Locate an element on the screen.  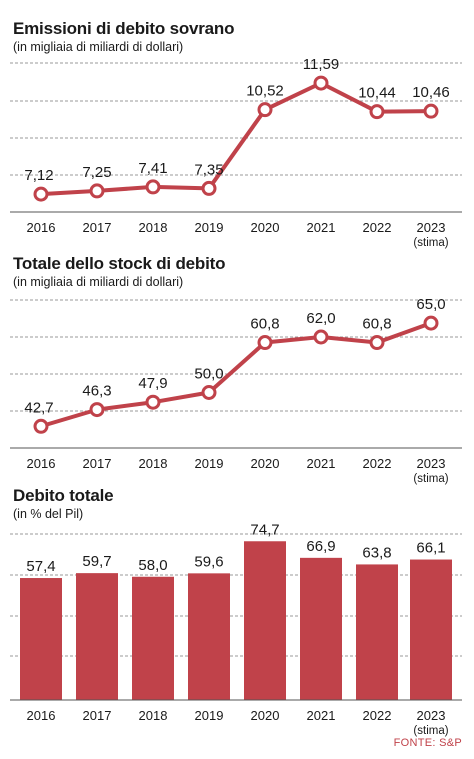
chart1-data-label: 10,46 is located at coordinates (431, 92).